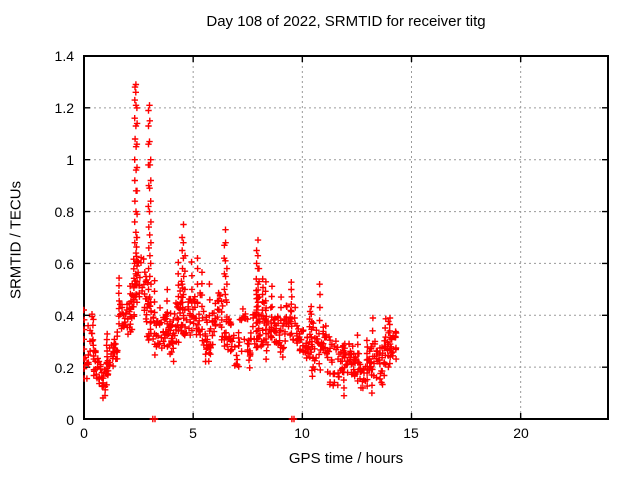 Image resolution: width=640 pixels, height=480 pixels. I want to click on y-tick-label: 1.4, so click(64, 56).